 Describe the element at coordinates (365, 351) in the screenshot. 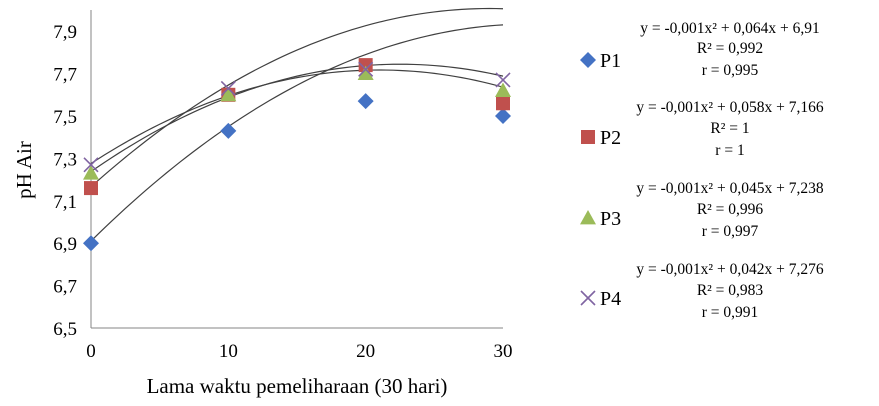

I see `x-tick-label: 20` at that location.